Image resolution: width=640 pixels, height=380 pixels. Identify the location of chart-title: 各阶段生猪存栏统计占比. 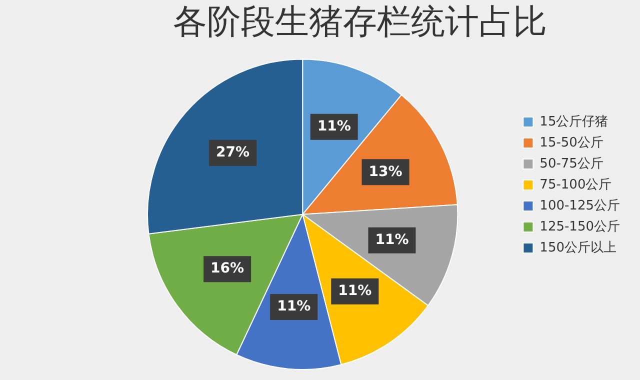
(360, 22).